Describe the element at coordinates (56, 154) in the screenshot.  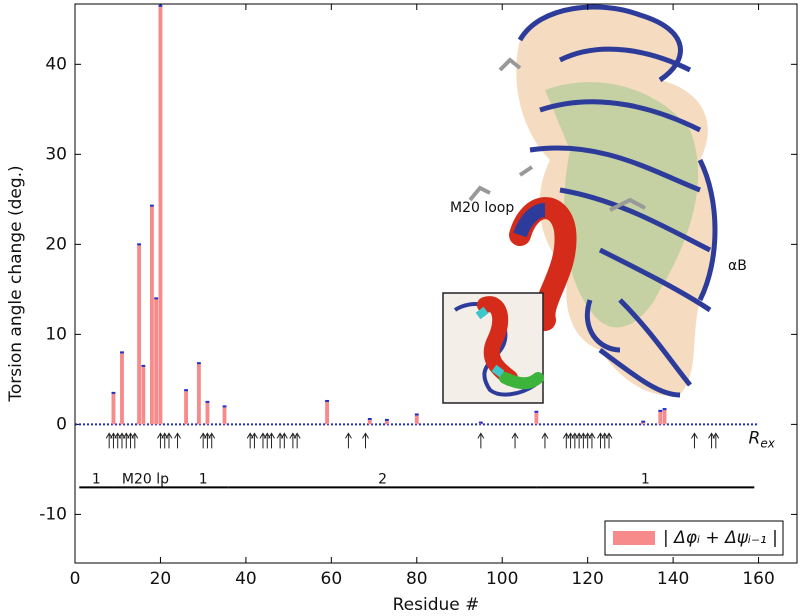
I see `y-tick-label: 30` at that location.